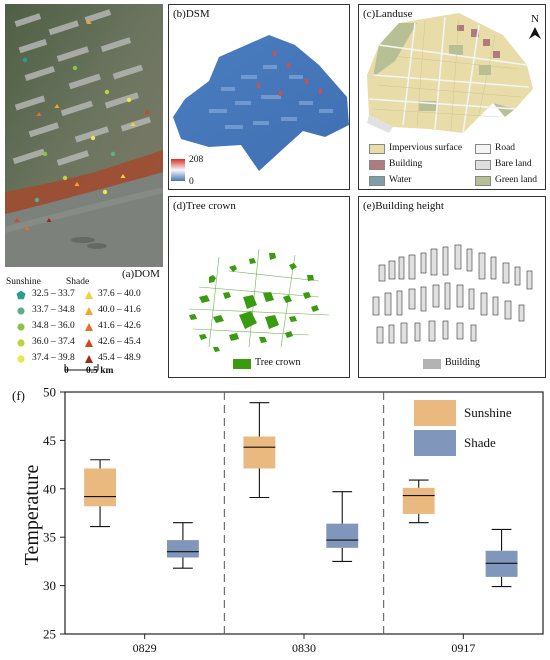  Describe the element at coordinates (119, 358) in the screenshot. I see `shade-range-5: 45.4 – 48.9` at that location.